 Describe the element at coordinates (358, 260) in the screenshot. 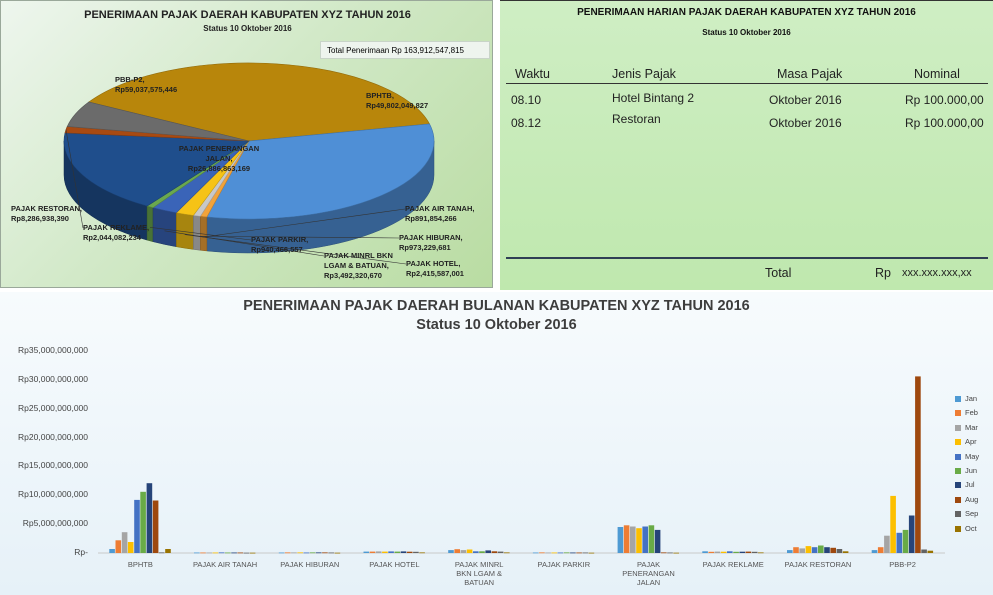

I see `pie-label-name: PAJAK MINRL BKN LGAM & BATUAN,` at that location.